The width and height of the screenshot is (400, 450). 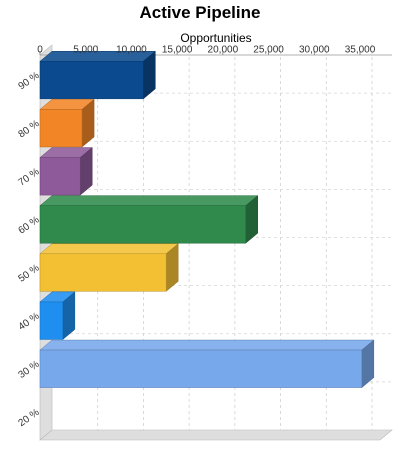 What do you see at coordinates (200, 12) in the screenshot?
I see `chart-title: Active Pipeline` at bounding box center [200, 12].